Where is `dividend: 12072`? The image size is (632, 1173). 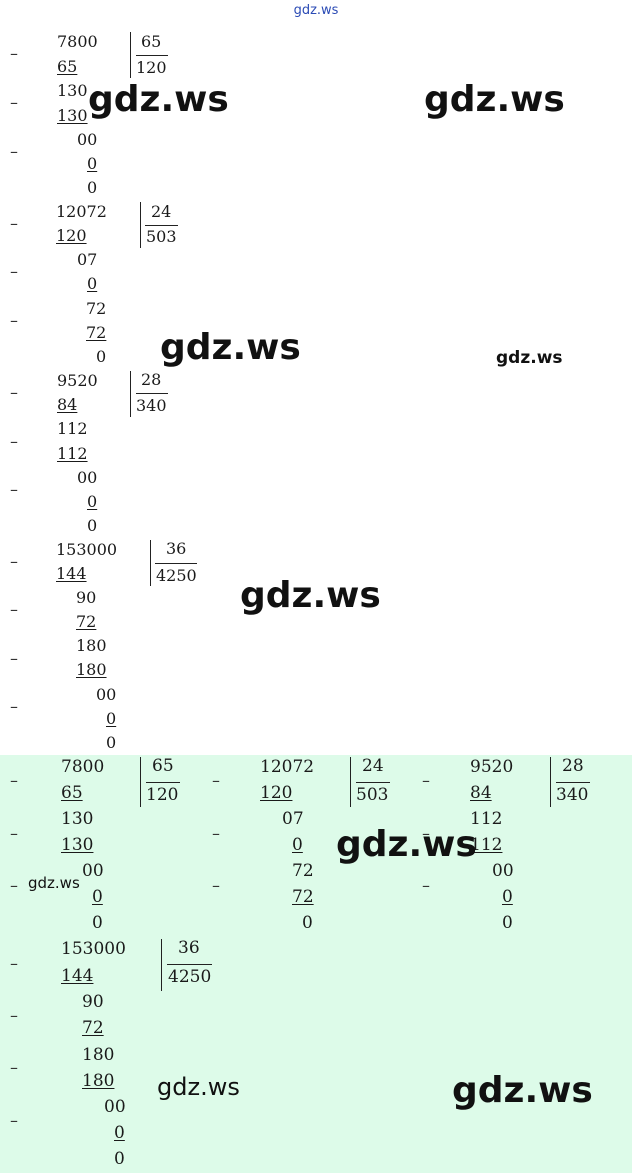 dividend: 12072 is located at coordinates (287, 767).